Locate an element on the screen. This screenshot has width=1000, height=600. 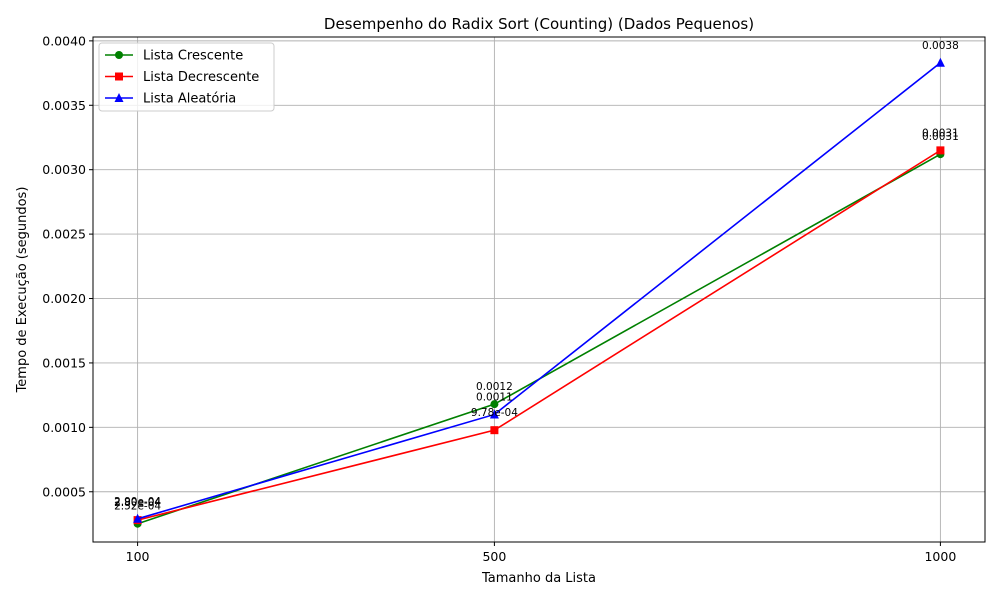
x-axis-label: Tamanho da Lista is located at coordinates (538, 578).